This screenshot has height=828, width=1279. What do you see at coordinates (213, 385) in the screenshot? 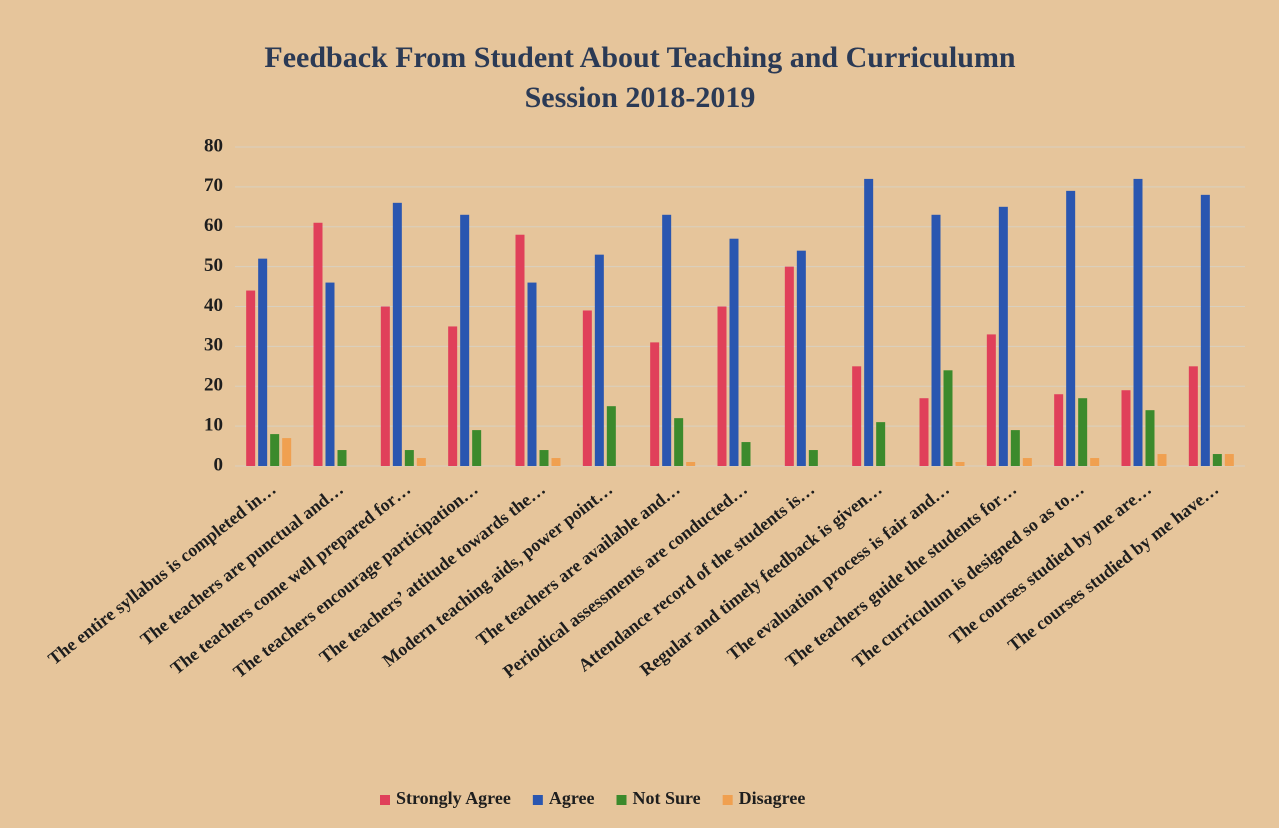
I see `y-tick-label: 20` at bounding box center [213, 385].